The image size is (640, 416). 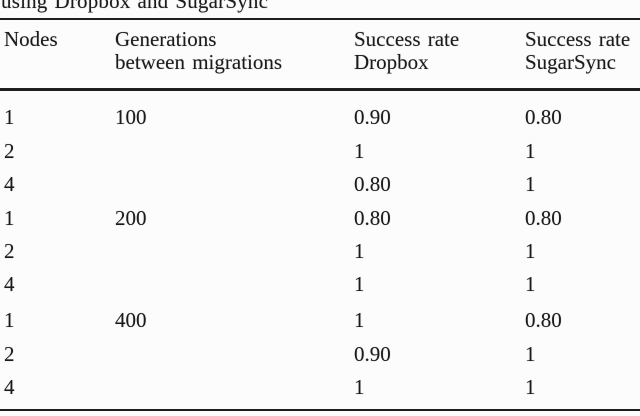 What do you see at coordinates (391, 62) in the screenshot?
I see `header-success-rate-dropbox-line2: Dropbox` at bounding box center [391, 62].